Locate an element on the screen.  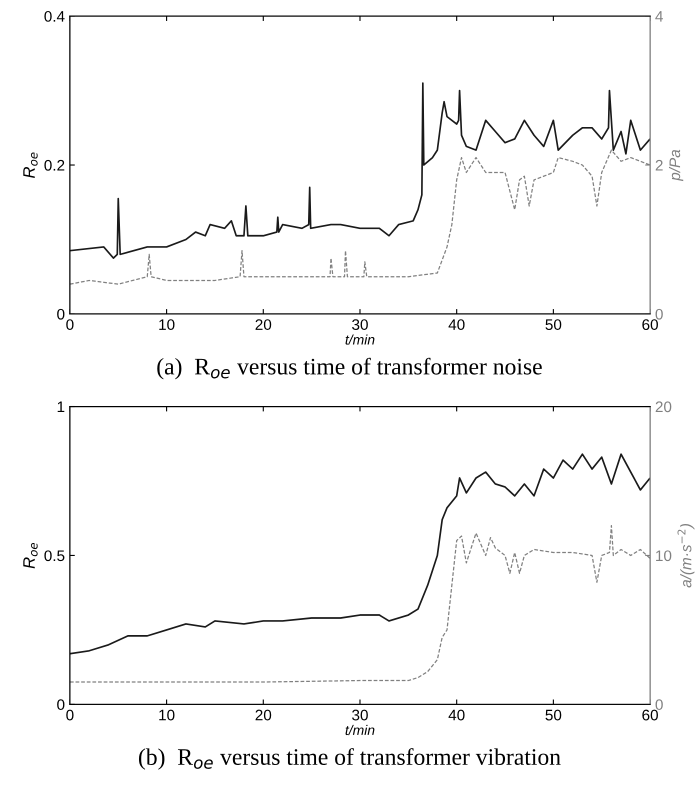
y-tick-label: 0.4 is located at coordinates (54, 16).